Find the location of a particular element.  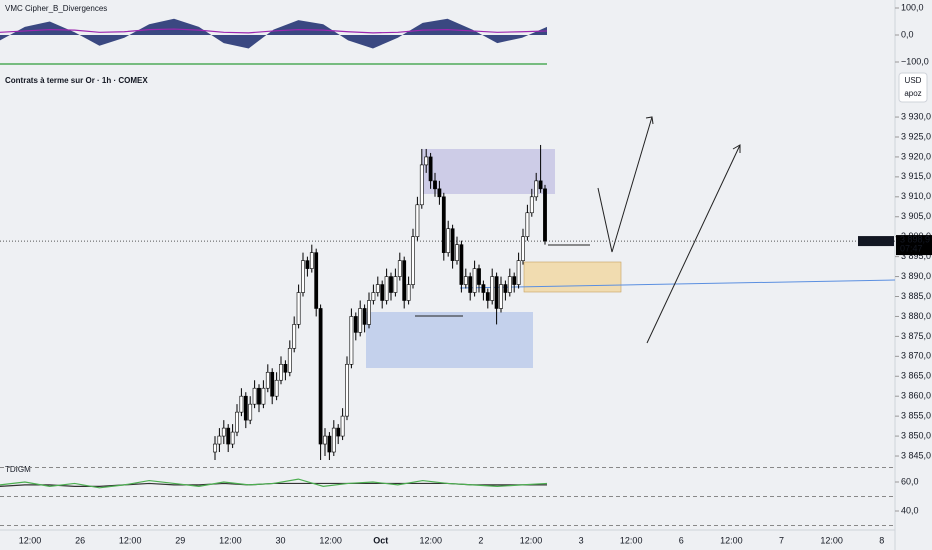

y-tick-label: 3 905,0 is located at coordinates (916, 216).